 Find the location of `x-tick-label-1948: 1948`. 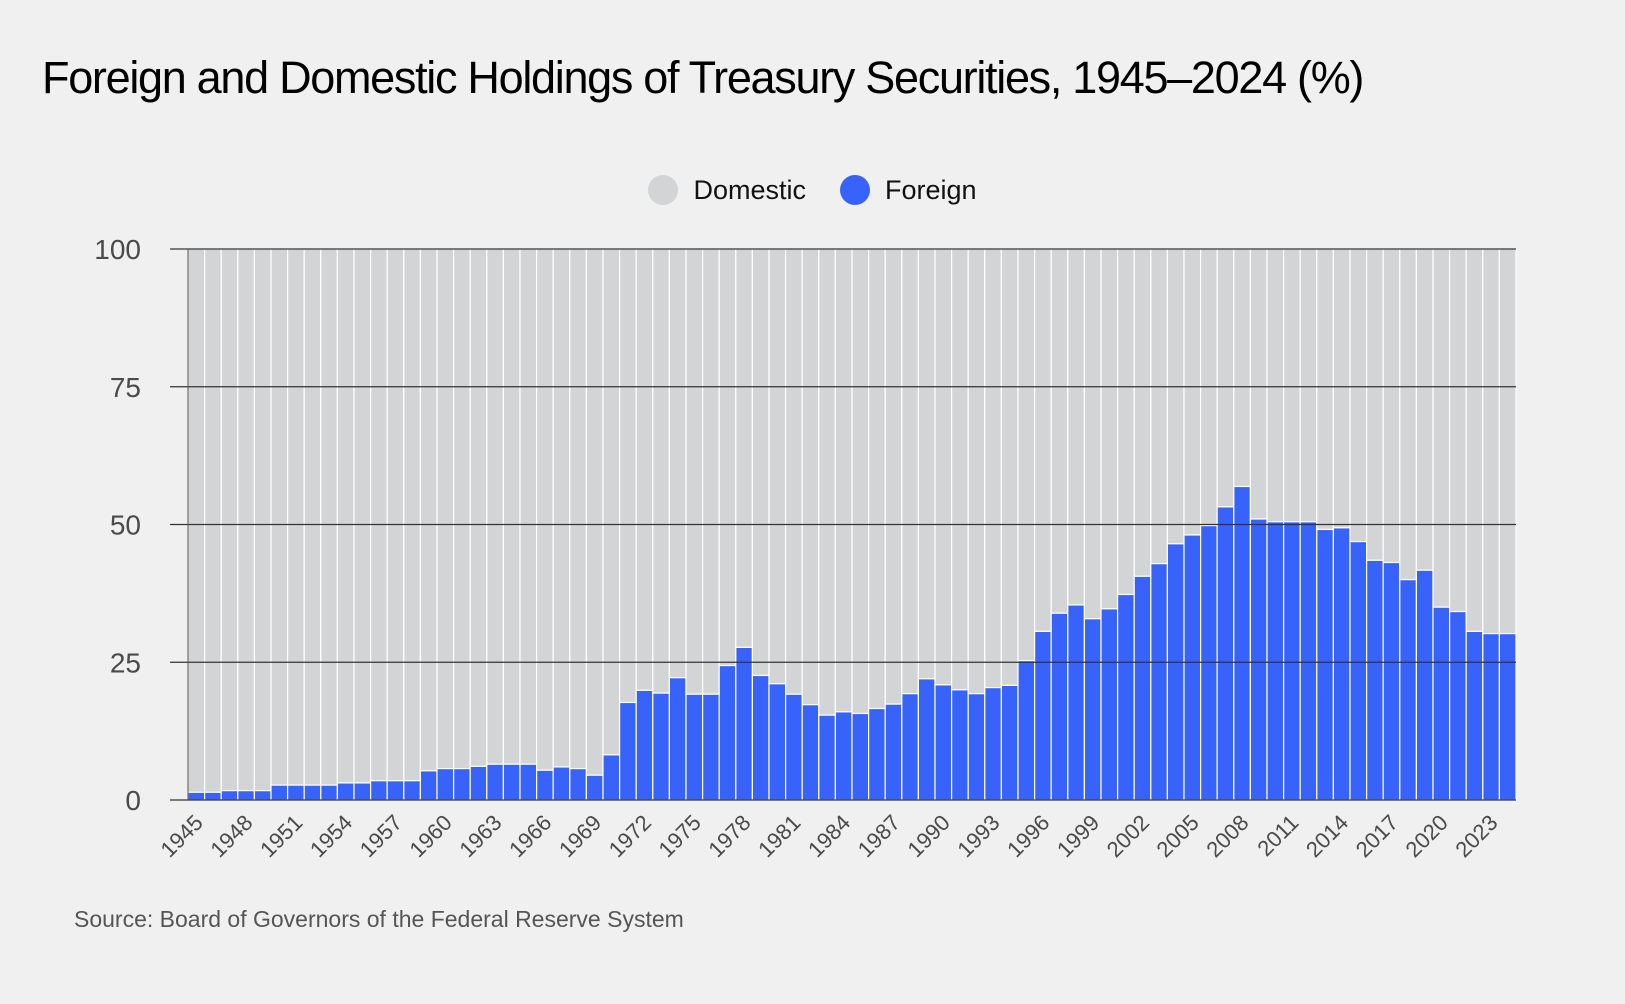

x-tick-label-1948: 1948 is located at coordinates (231, 836).